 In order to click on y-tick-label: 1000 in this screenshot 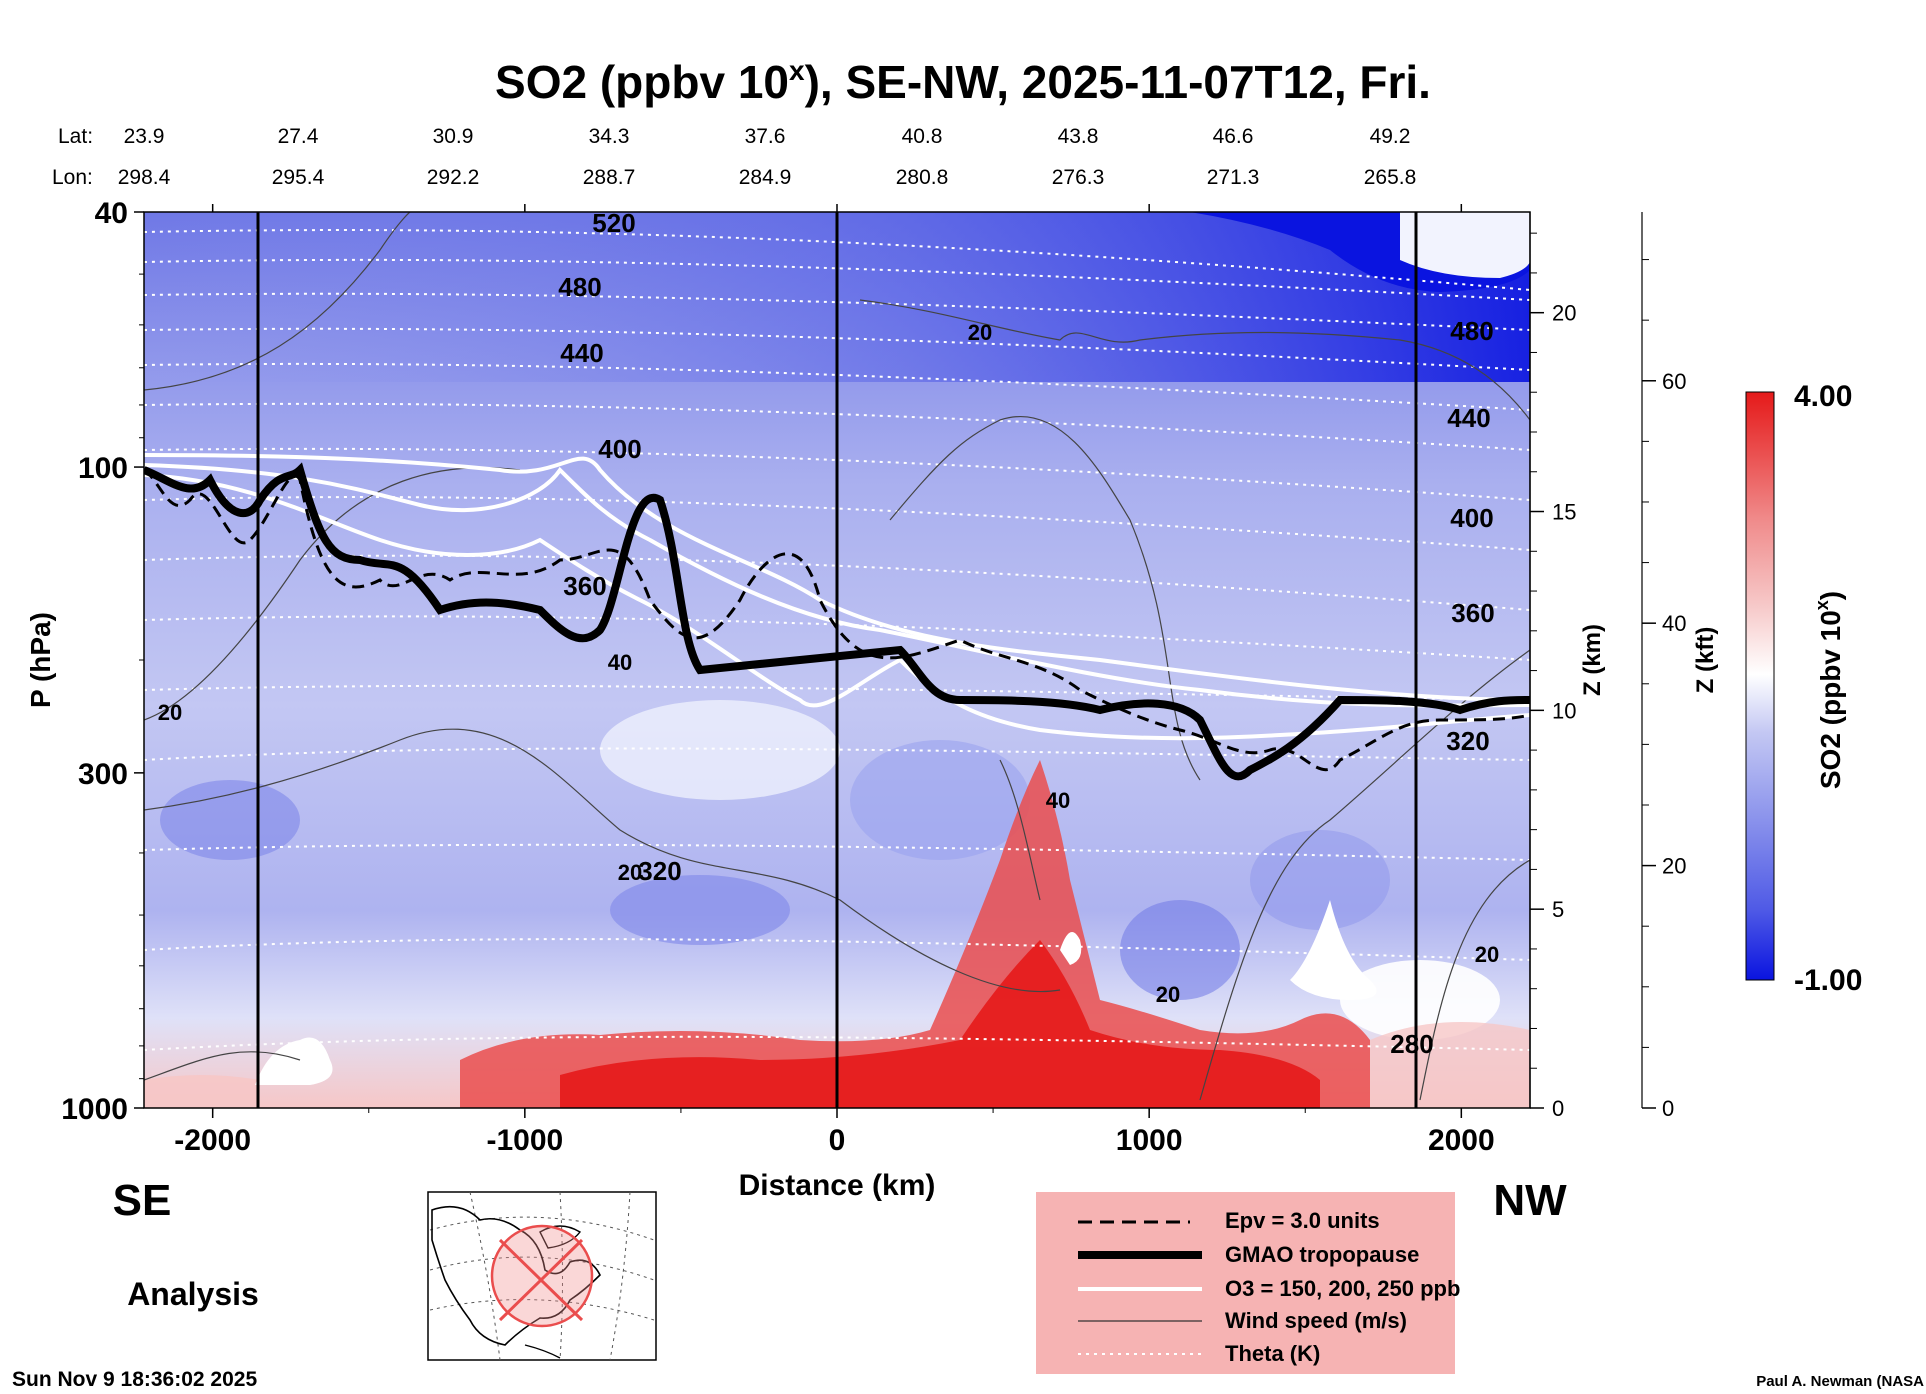, I will do `click(94, 1109)`.